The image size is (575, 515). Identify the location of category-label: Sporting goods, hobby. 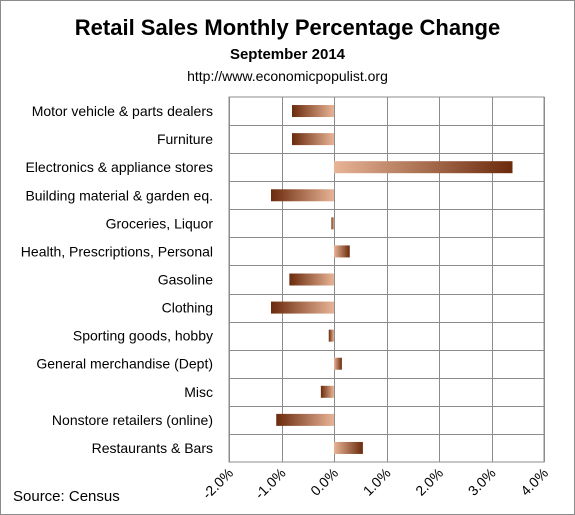
(143, 336).